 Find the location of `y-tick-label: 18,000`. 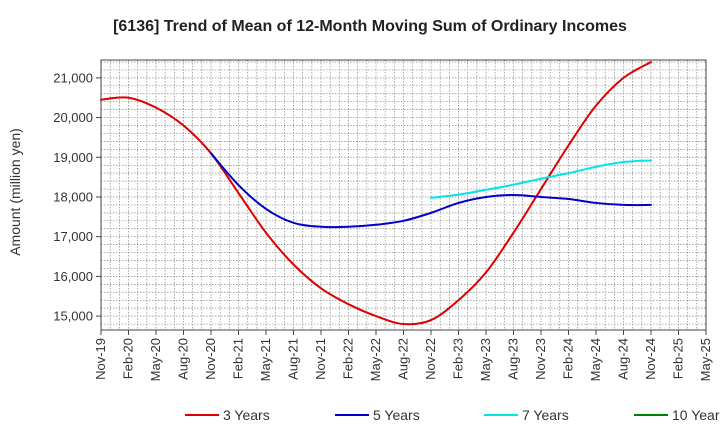

y-tick-label: 18,000 is located at coordinates (73, 196).